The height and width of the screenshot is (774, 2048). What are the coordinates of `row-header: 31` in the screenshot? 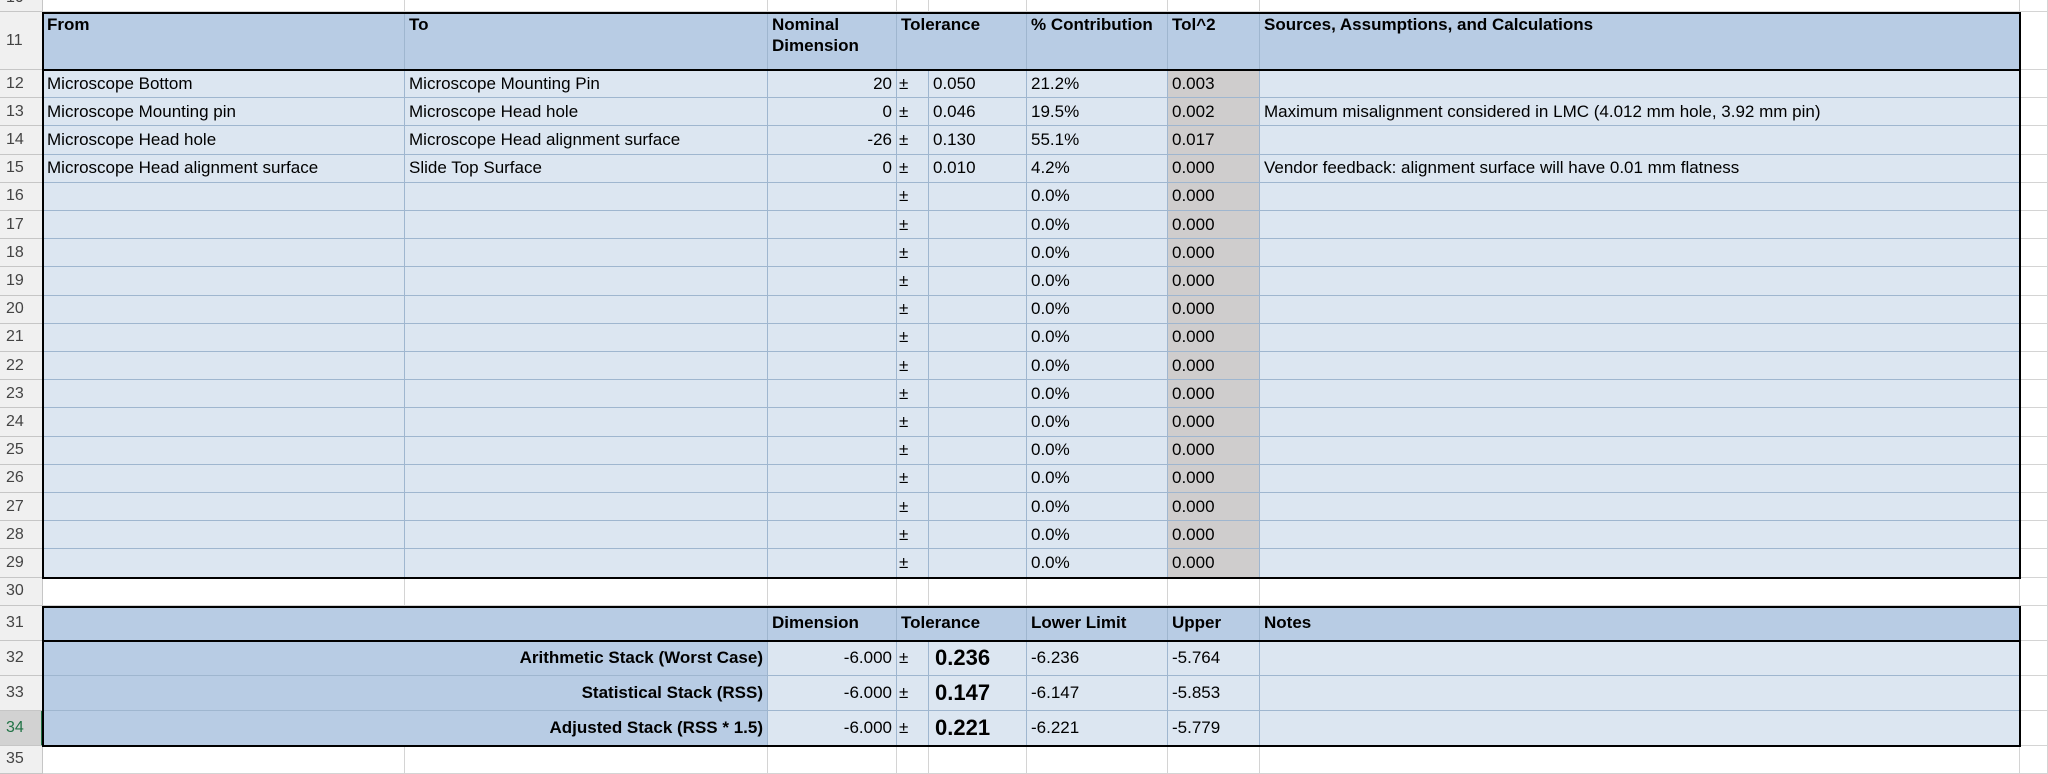 It's located at (21, 623).